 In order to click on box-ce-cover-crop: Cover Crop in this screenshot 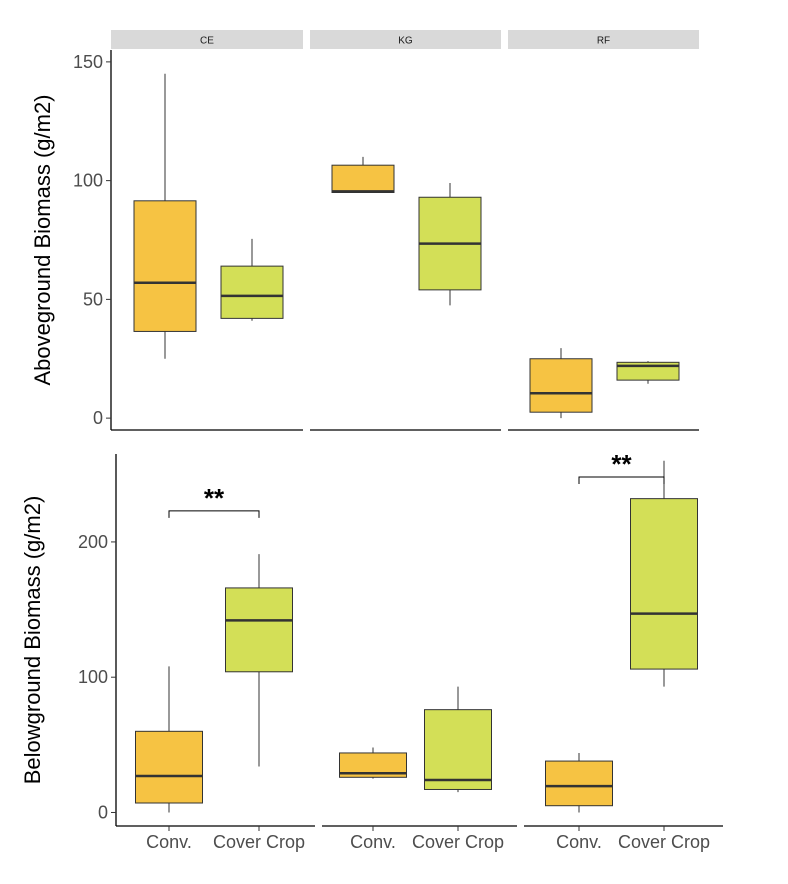, I will do `click(259, 703)`.